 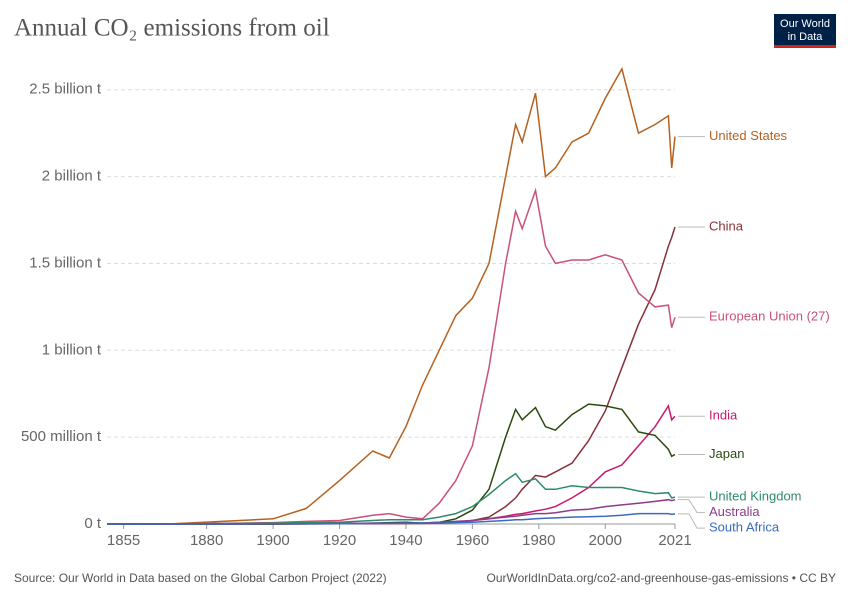 I want to click on x-tick-label: 2021, so click(x=674, y=540).